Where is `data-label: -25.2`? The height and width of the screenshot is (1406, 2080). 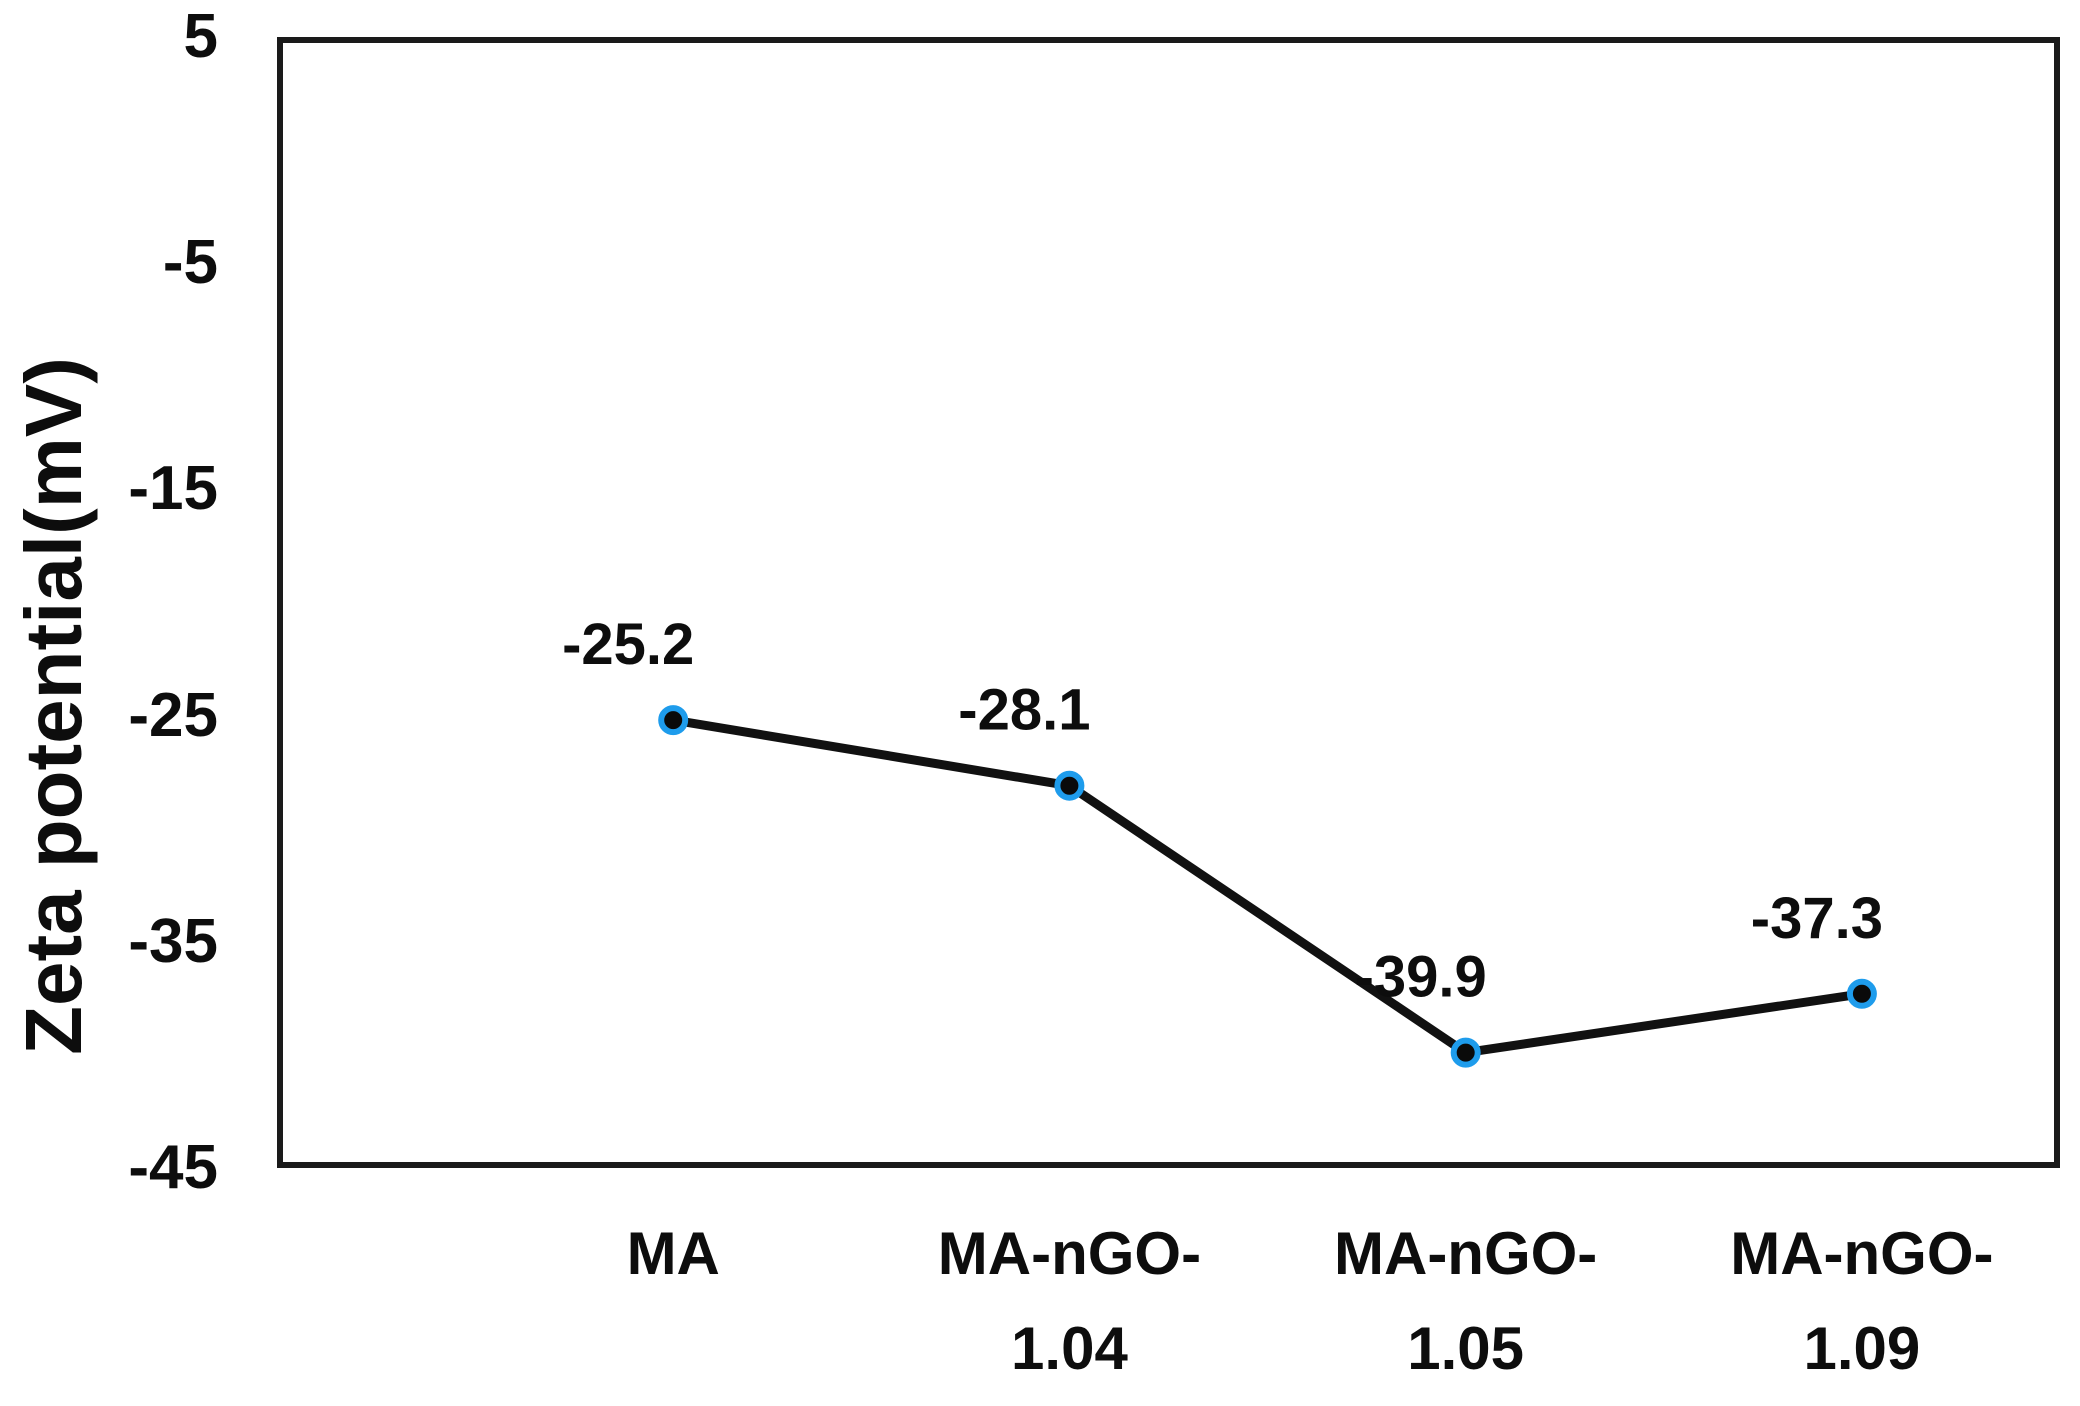
data-label: -25.2 is located at coordinates (628, 644).